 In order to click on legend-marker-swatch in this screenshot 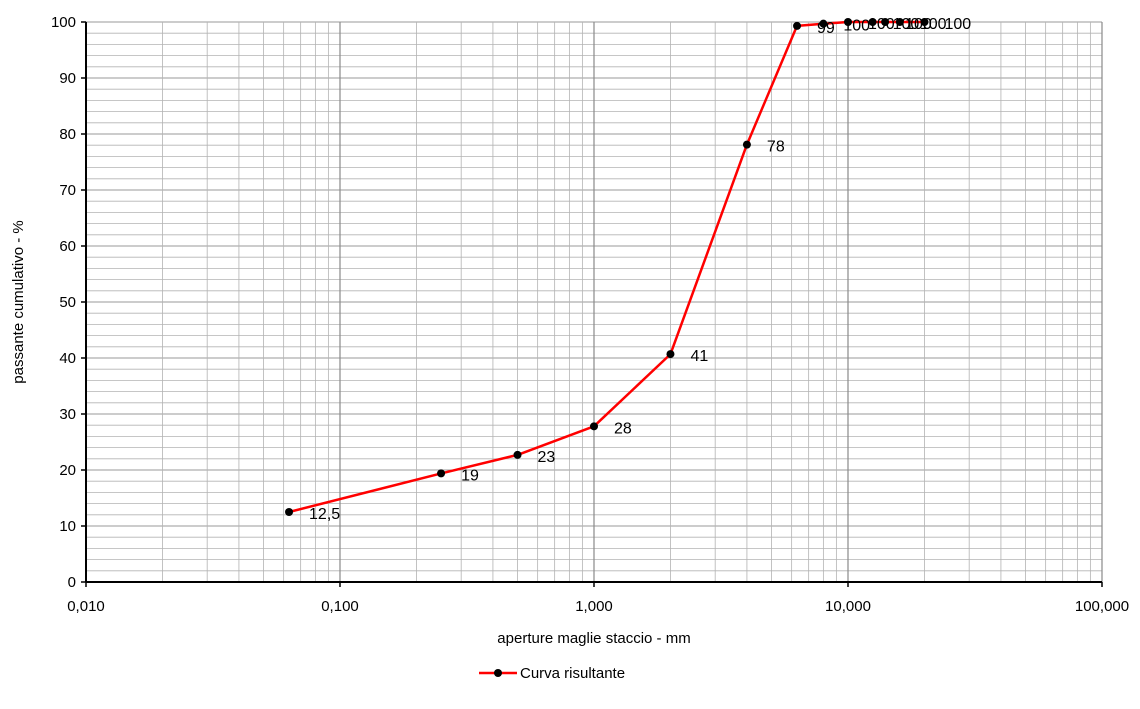, I will do `click(498, 673)`.